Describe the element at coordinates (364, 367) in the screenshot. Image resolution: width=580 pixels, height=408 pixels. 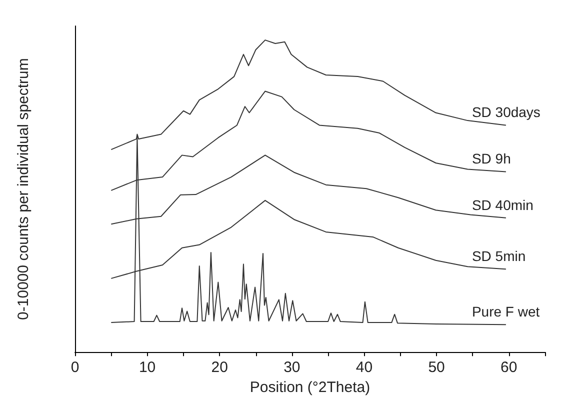
I see `x-tick-label: 40` at that location.